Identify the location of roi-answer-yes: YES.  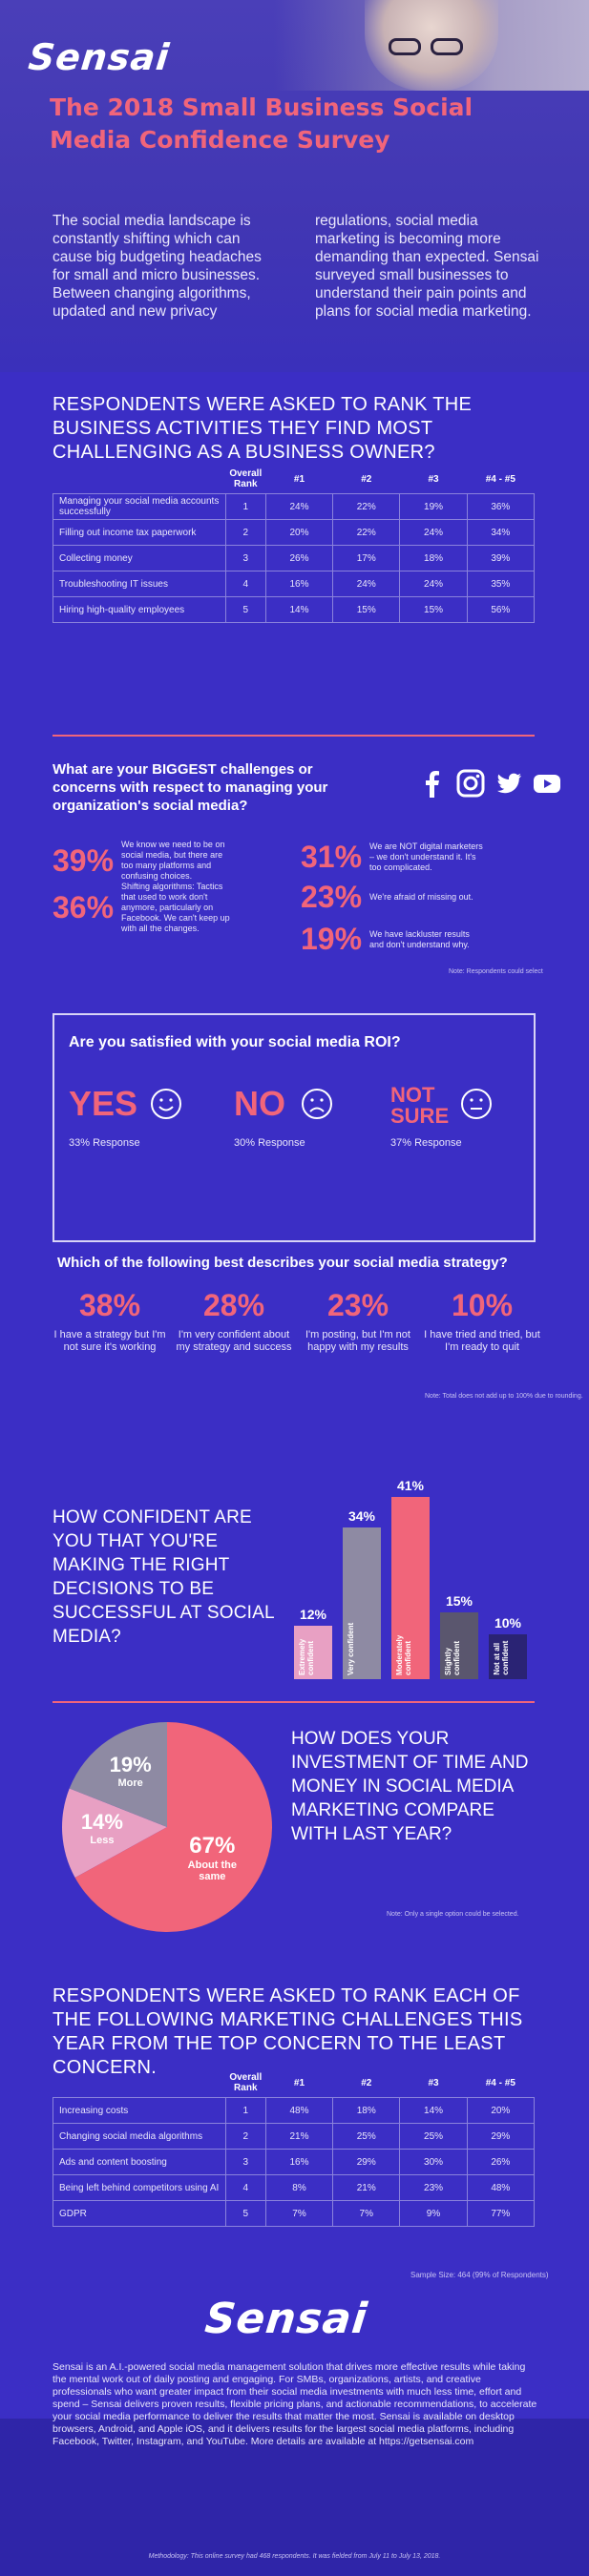
(145, 1104).